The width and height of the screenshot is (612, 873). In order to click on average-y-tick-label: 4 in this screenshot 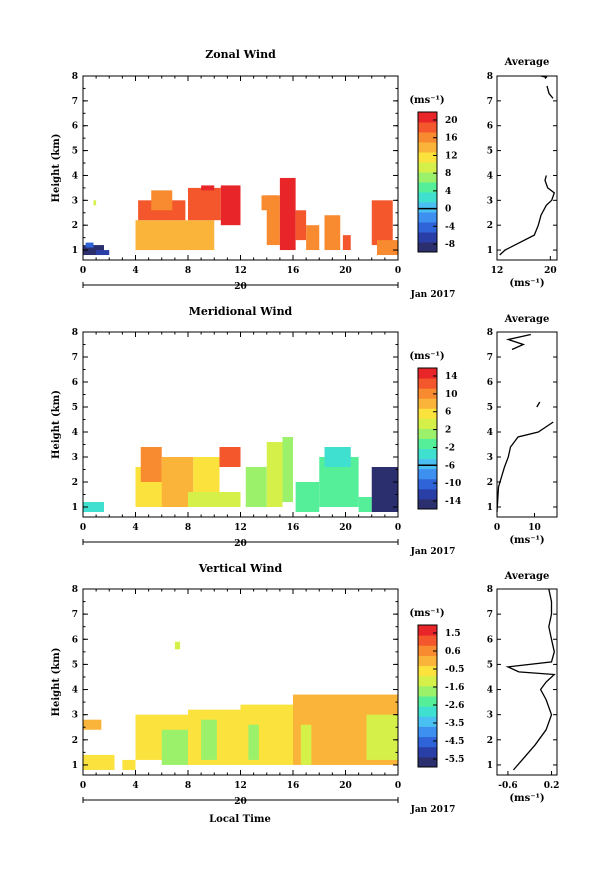, I will do `click(490, 176)`.